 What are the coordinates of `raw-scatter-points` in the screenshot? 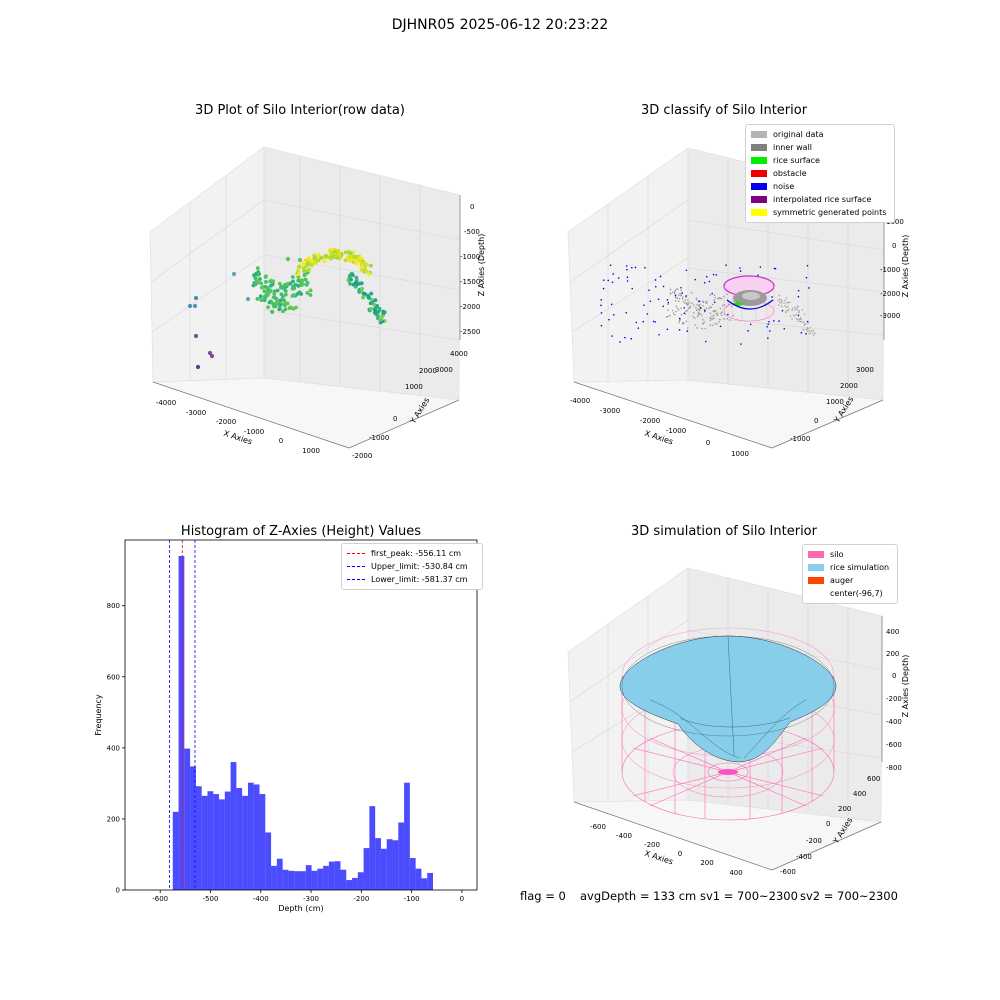 It's located at (287, 308).